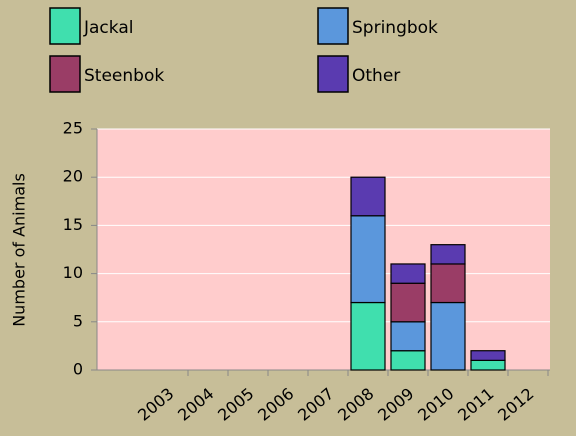 Image resolution: width=576 pixels, height=436 pixels. What do you see at coordinates (395, 28) in the screenshot?
I see `legend-label: Springbok` at bounding box center [395, 28].